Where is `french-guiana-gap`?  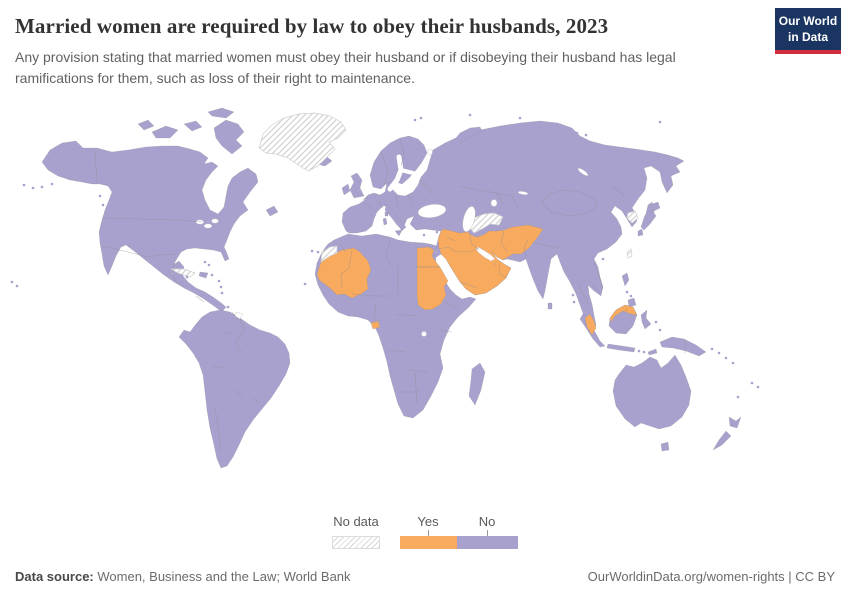 french-guiana-gap is located at coordinates (239, 315).